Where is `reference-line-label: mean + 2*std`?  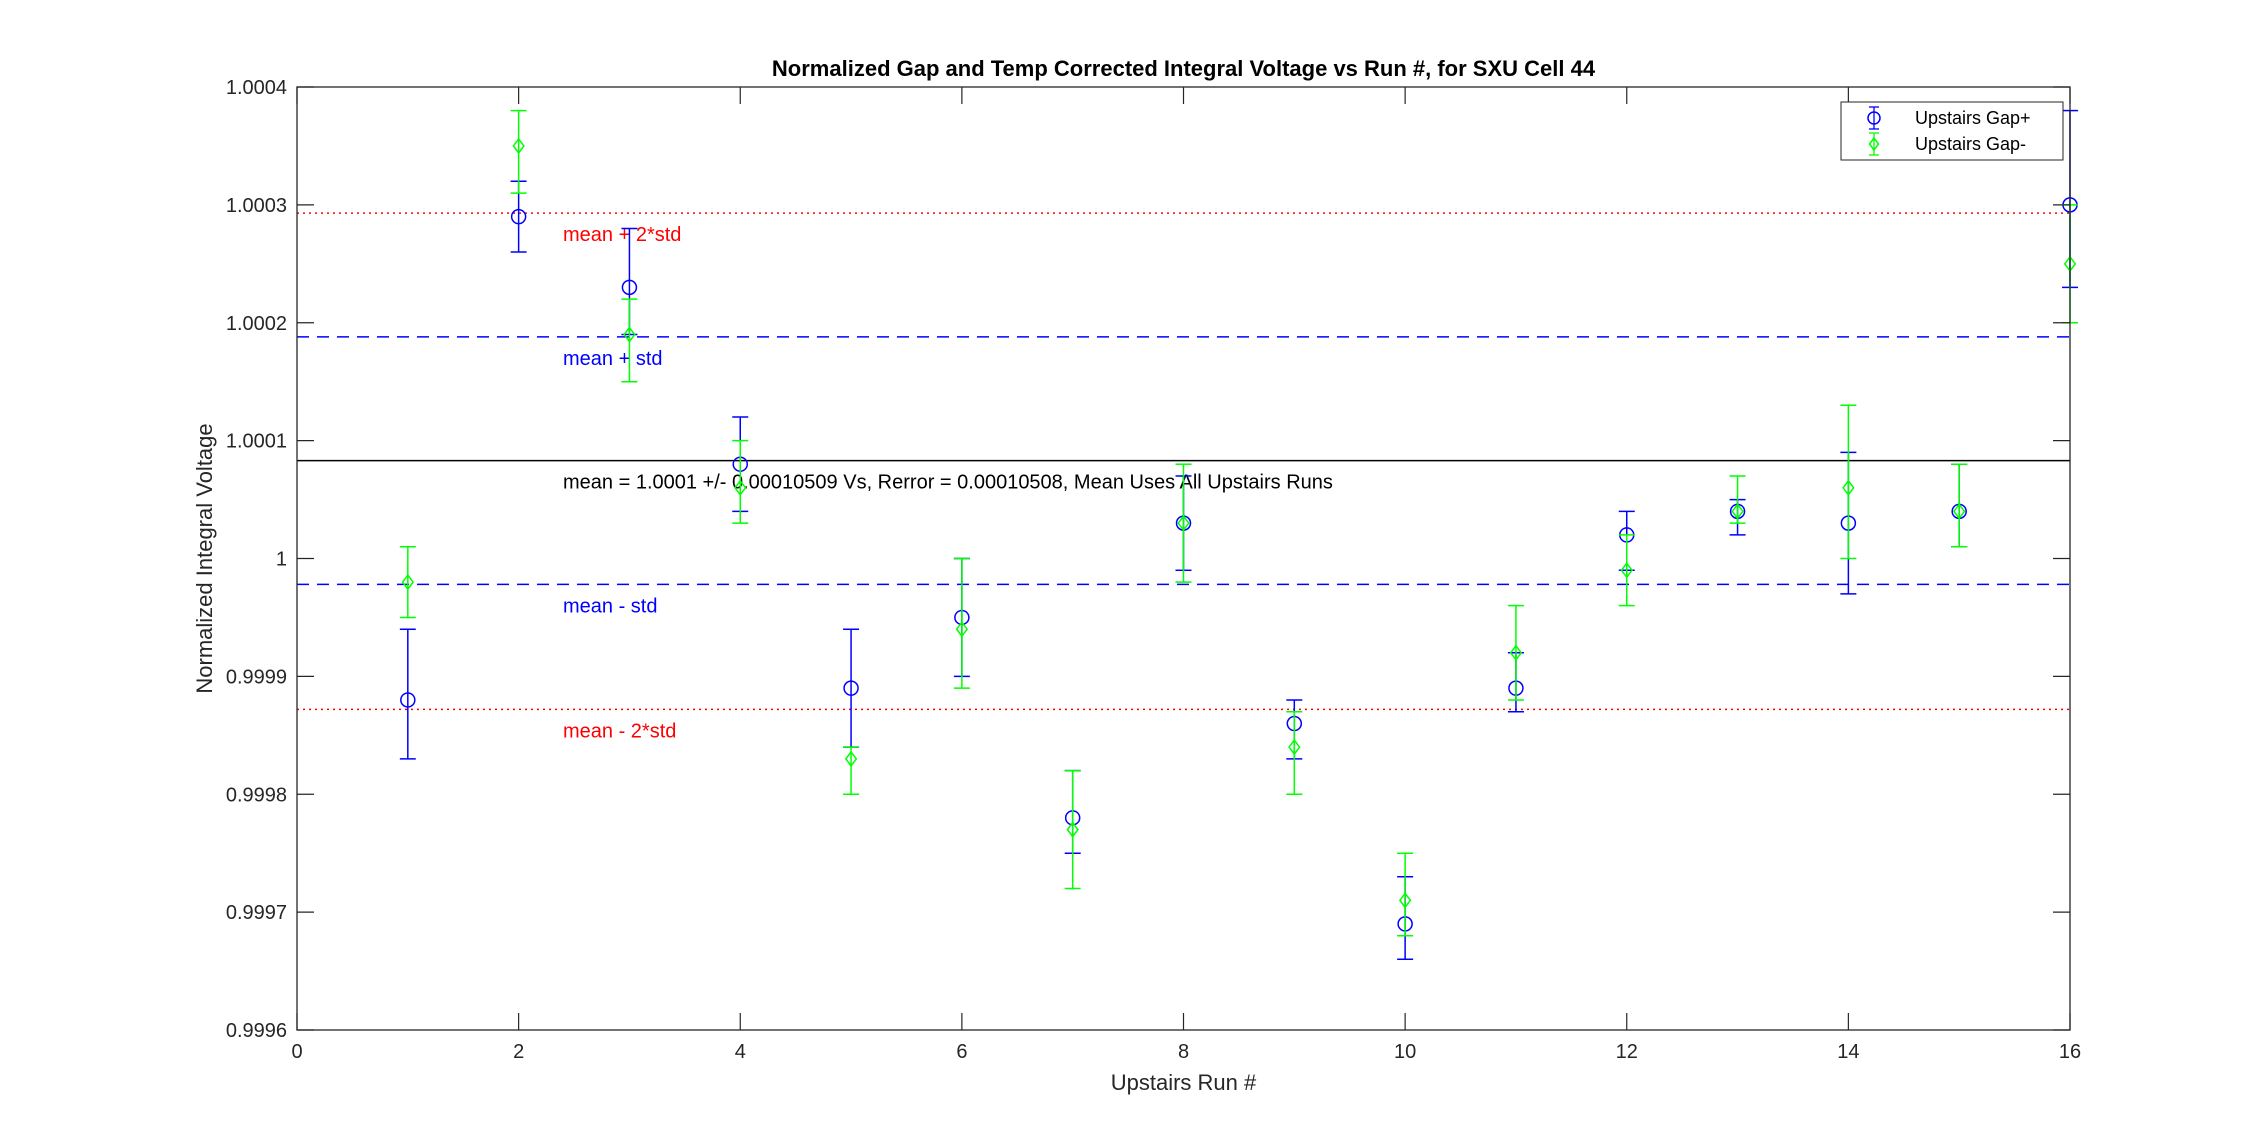
reference-line-label: mean + 2*std is located at coordinates (622, 235).